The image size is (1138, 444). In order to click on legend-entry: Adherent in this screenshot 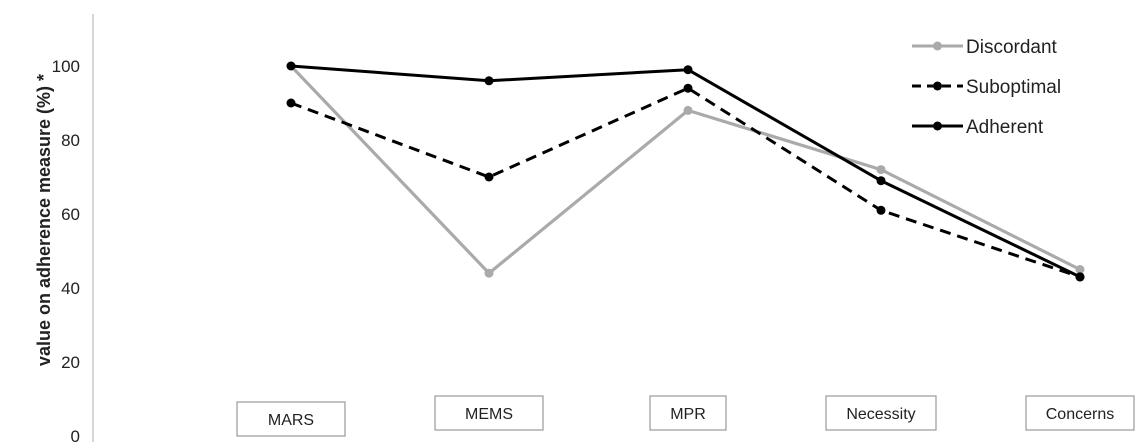, I will do `click(978, 127)`.